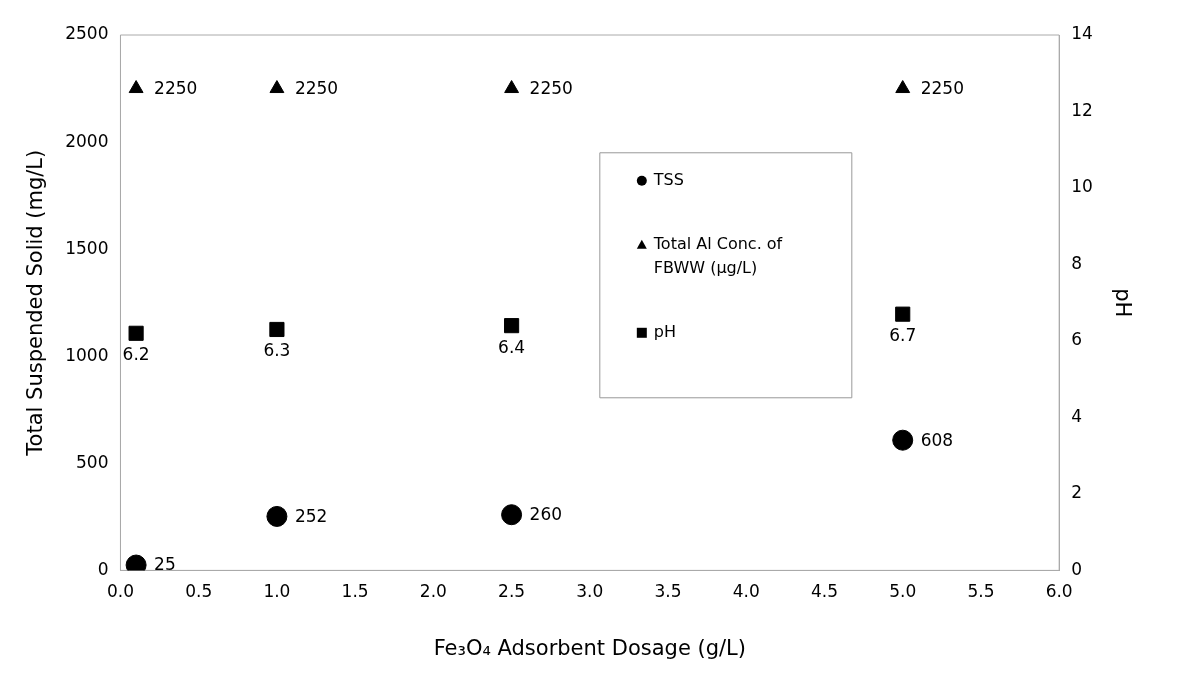  I want to click on y2-tick-label: 14, so click(1082, 33).